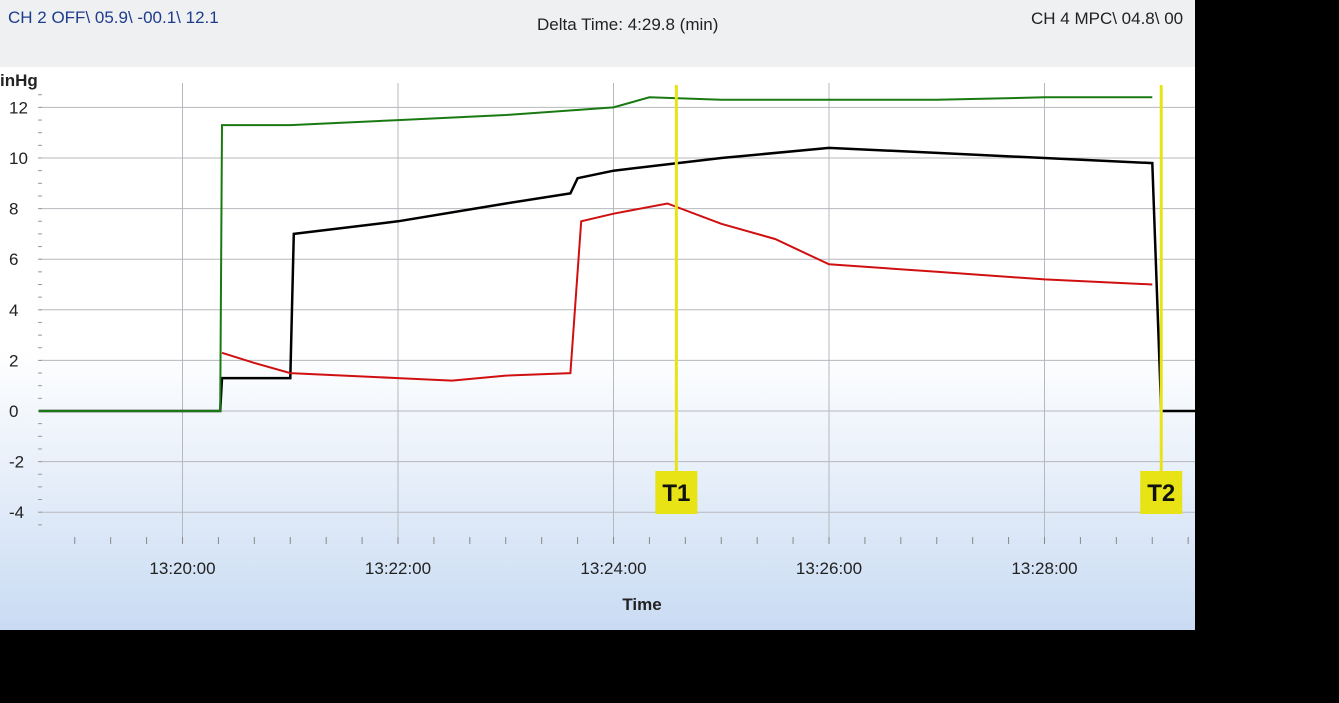 This screenshot has width=1339, height=703. I want to click on y-tick-label: 10, so click(18, 158).